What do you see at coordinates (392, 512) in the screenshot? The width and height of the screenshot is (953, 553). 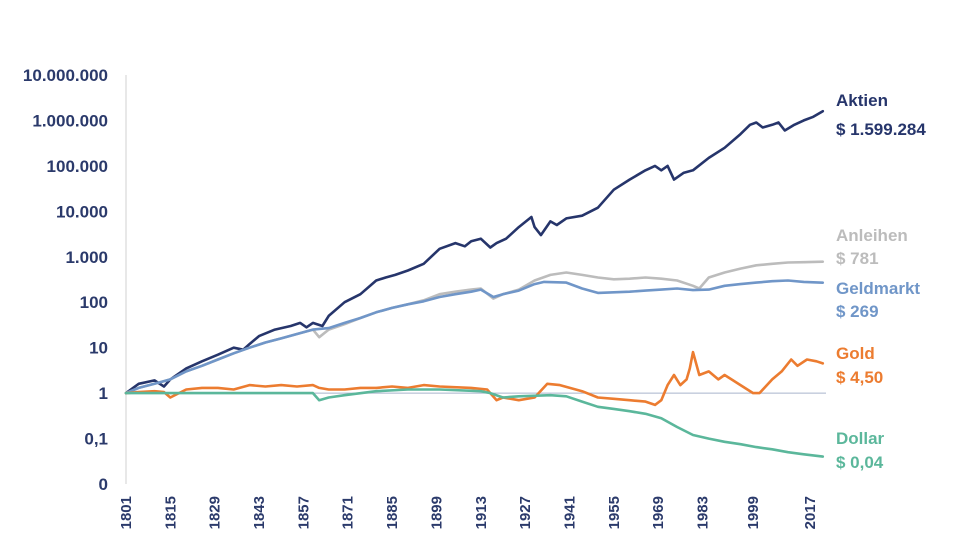 I see `x-tick-label: 1885` at bounding box center [392, 512].